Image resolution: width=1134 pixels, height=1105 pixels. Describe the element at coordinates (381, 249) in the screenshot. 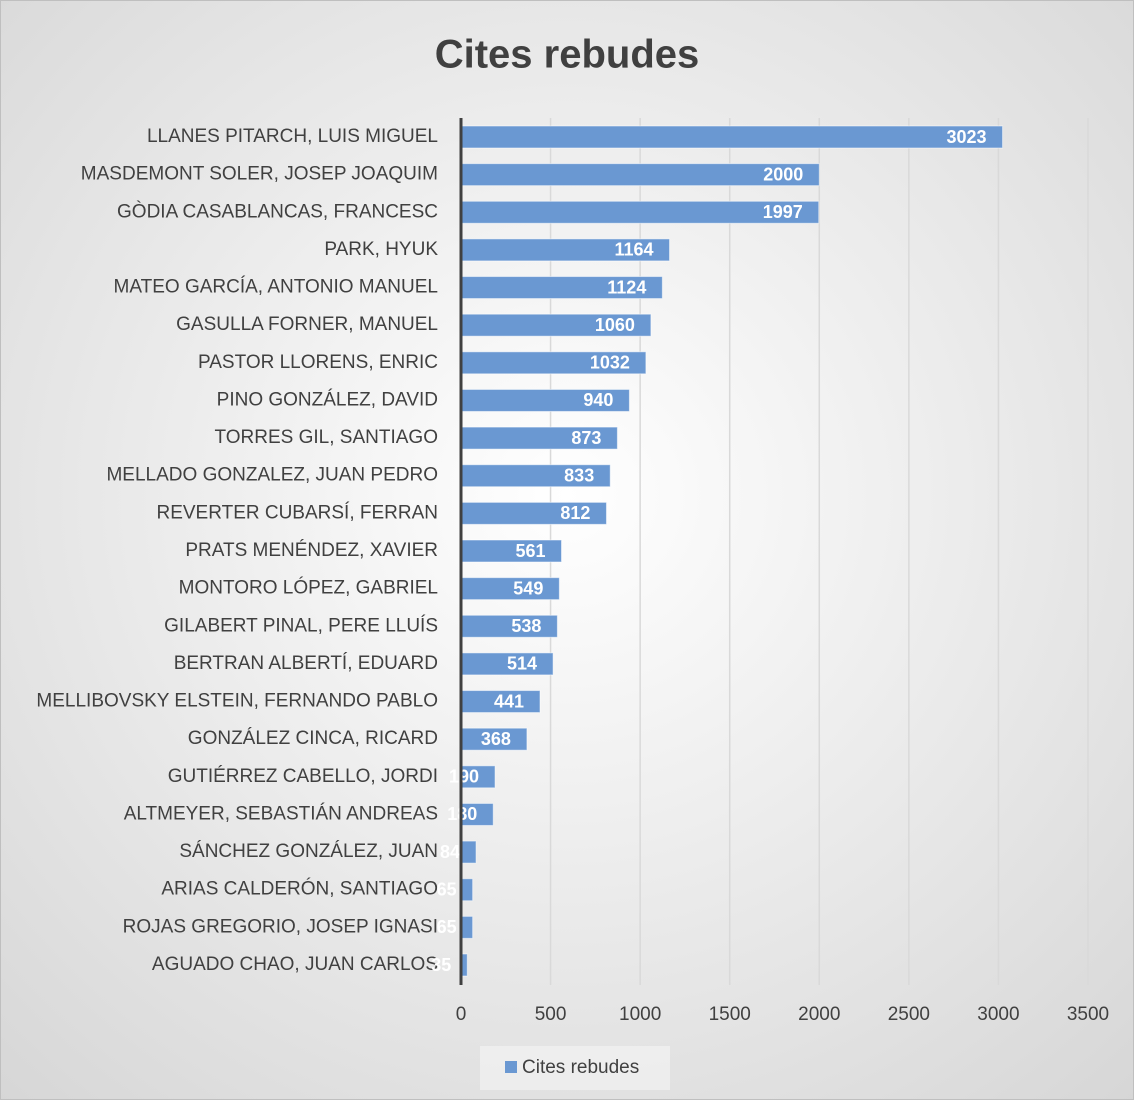

I see `y-tick-label: PARK, HYUK` at that location.